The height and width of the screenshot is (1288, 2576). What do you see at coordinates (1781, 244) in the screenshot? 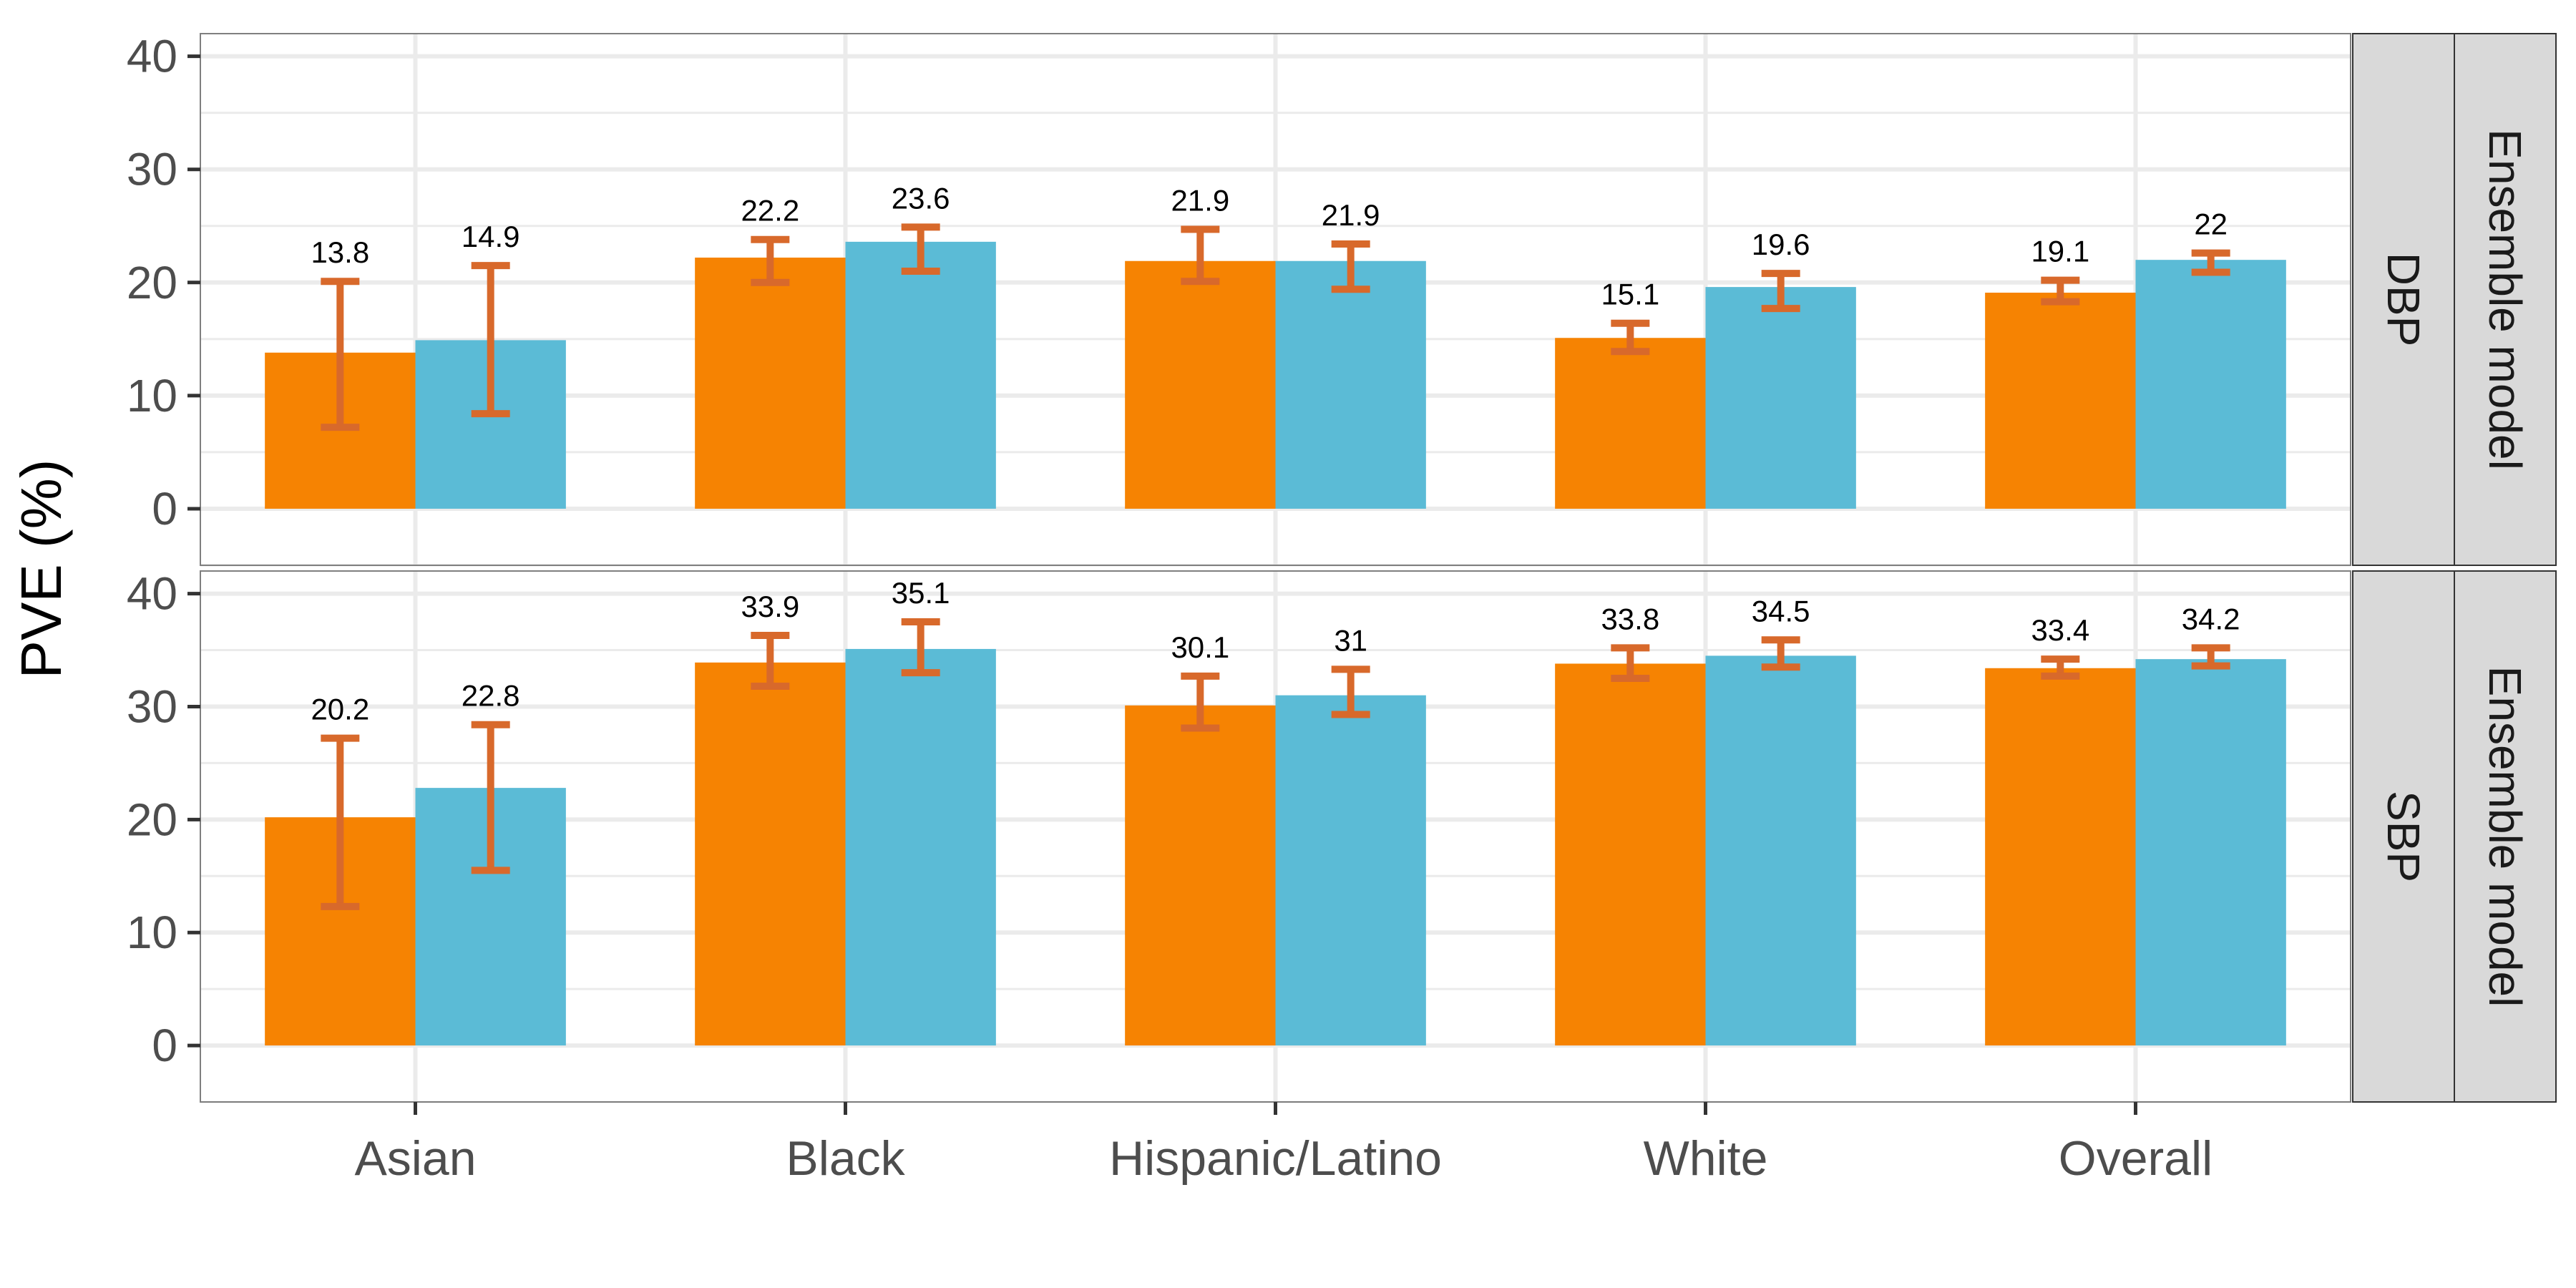
I see `data-label: 19.6` at bounding box center [1781, 244].